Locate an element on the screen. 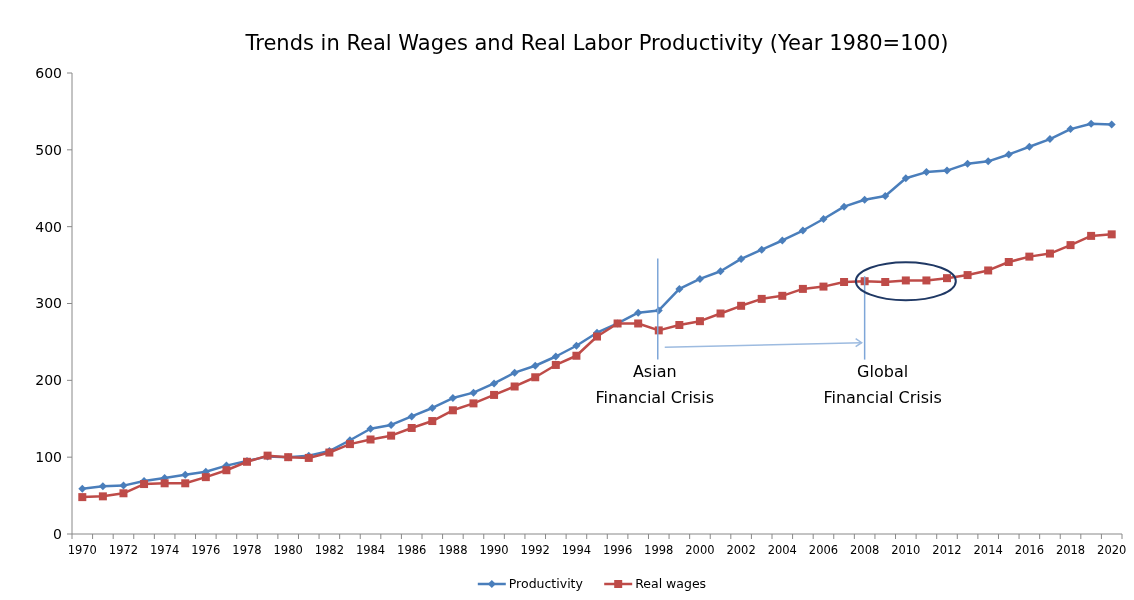  x-tick-label: 2018 is located at coordinates (1070, 550).